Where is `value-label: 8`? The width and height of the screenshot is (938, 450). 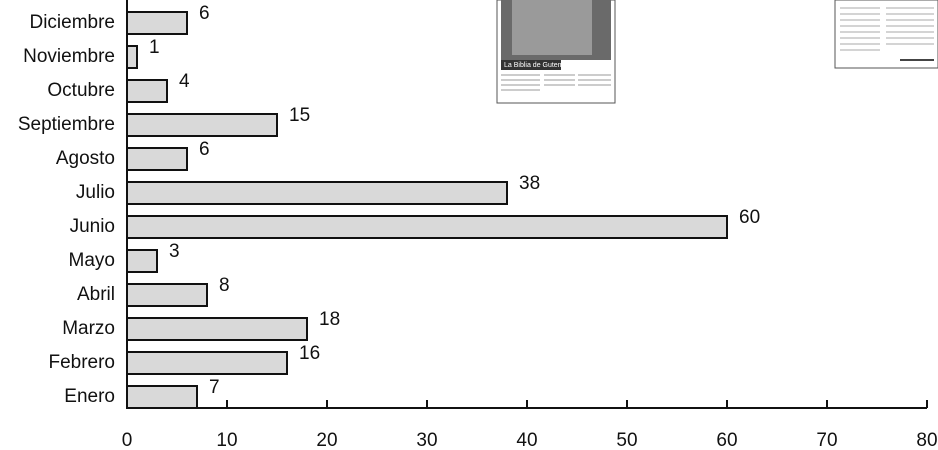
value-label: 8 is located at coordinates (224, 285).